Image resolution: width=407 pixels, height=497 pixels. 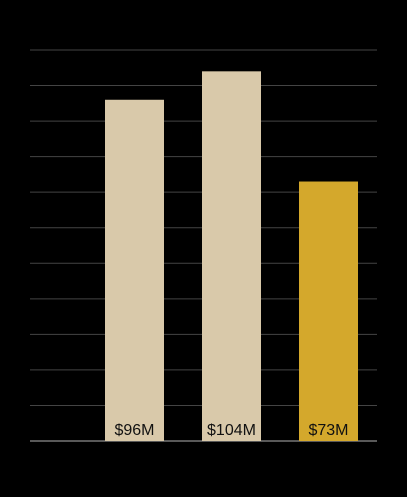 I want to click on value-label: $96M, so click(x=134, y=430).